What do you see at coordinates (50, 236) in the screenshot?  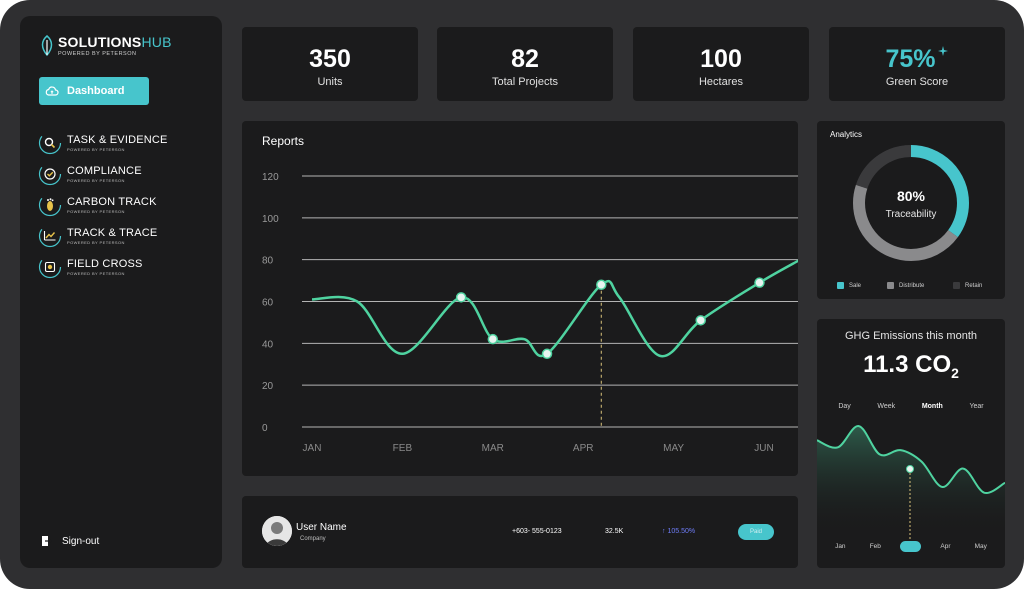 I see `trend-icon` at bounding box center [50, 236].